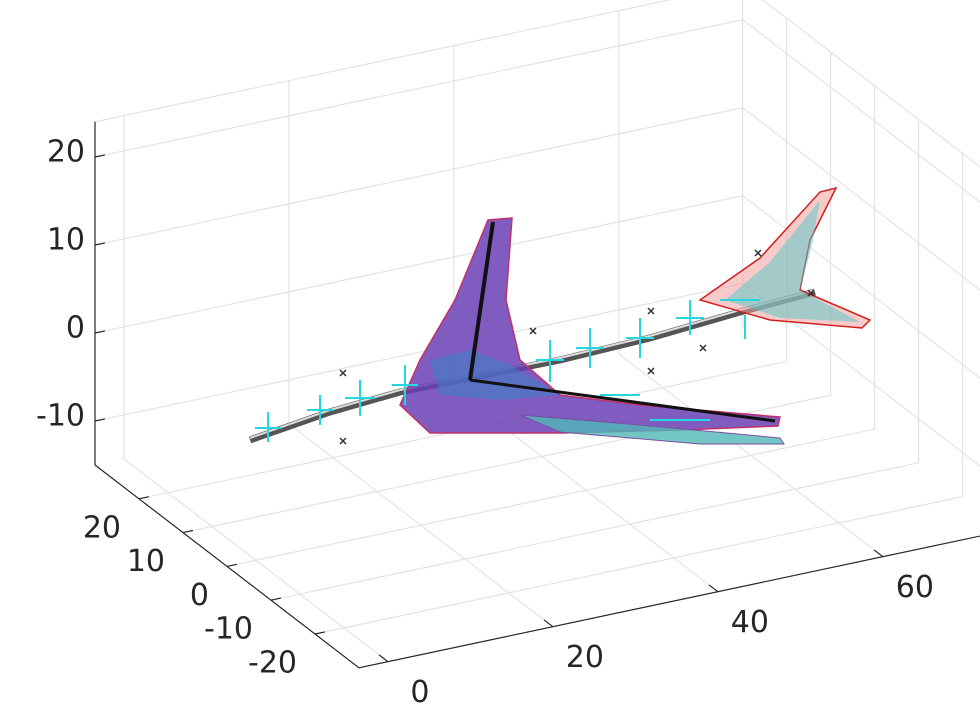 The image size is (980, 717). Describe the element at coordinates (66, 240) in the screenshot. I see `z-tick-label: 10` at that location.